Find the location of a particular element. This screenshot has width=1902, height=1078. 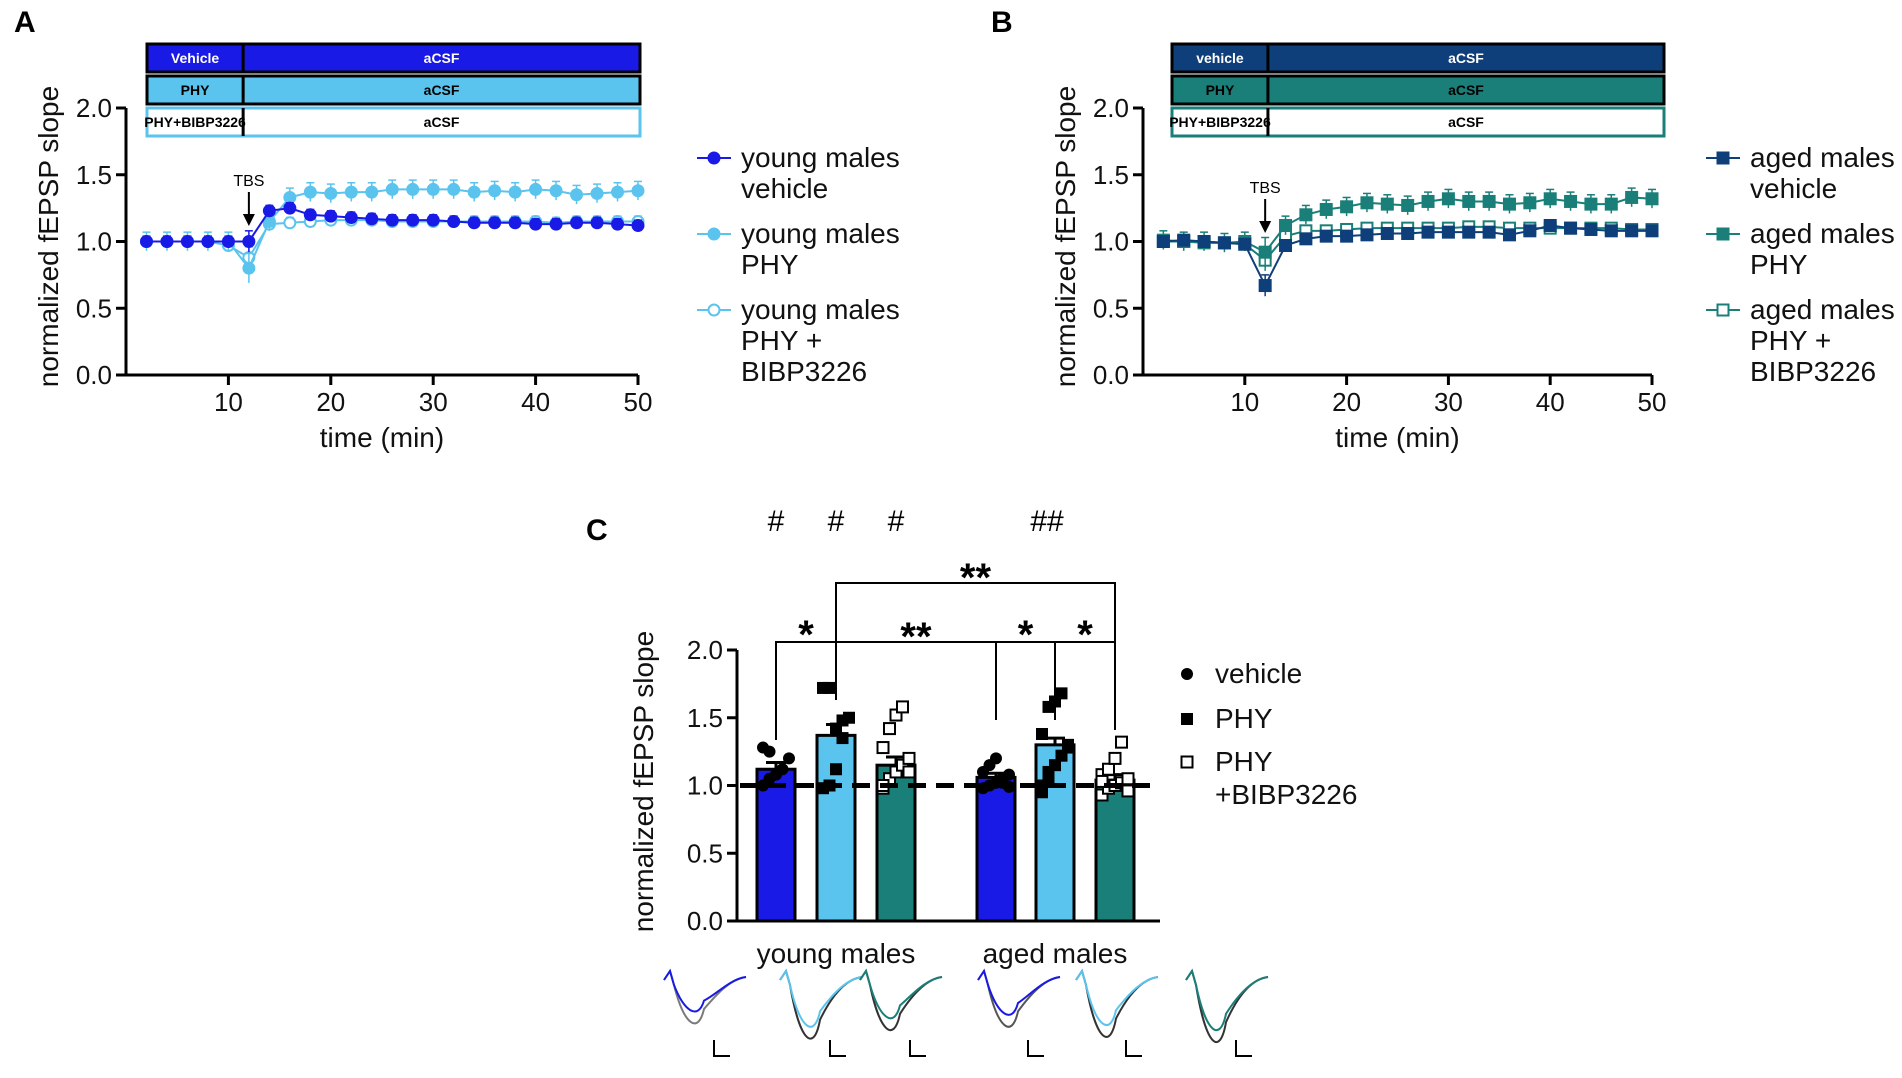

significance-label: * is located at coordinates (1026, 635).